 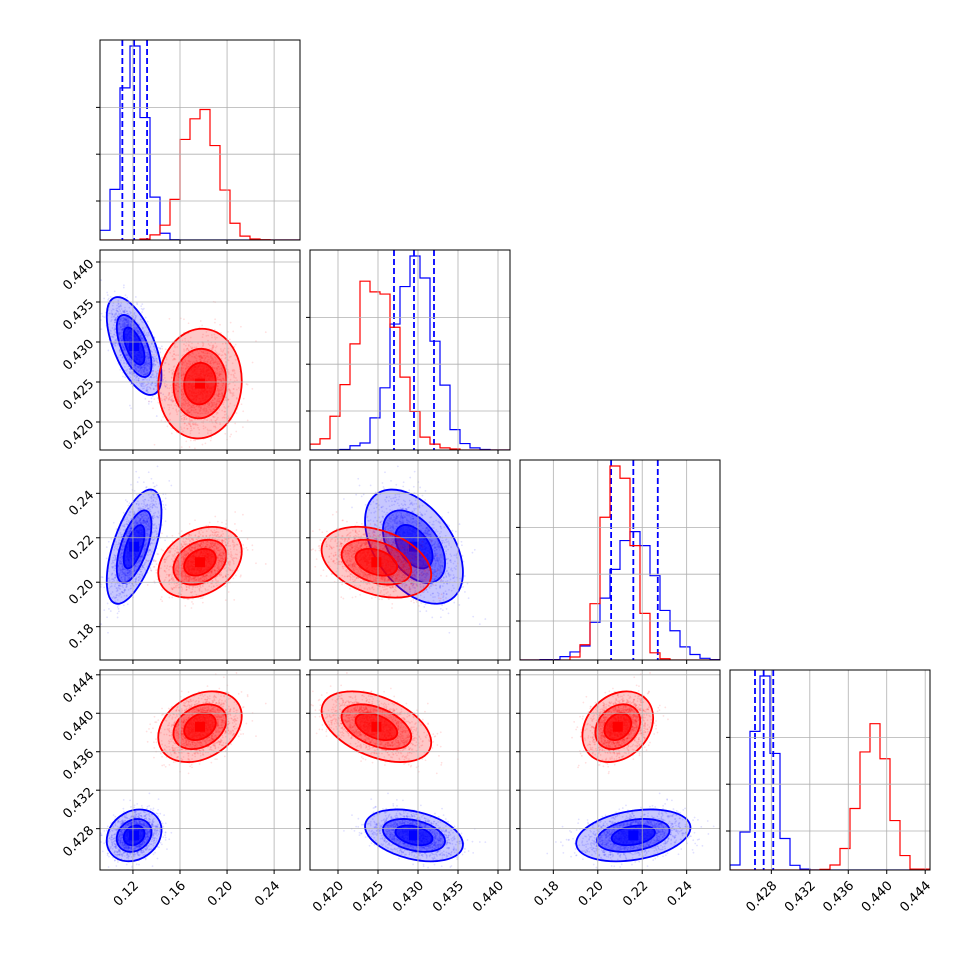 What do you see at coordinates (915, 896) in the screenshot?
I see `x-tick-label: 0.444` at bounding box center [915, 896].